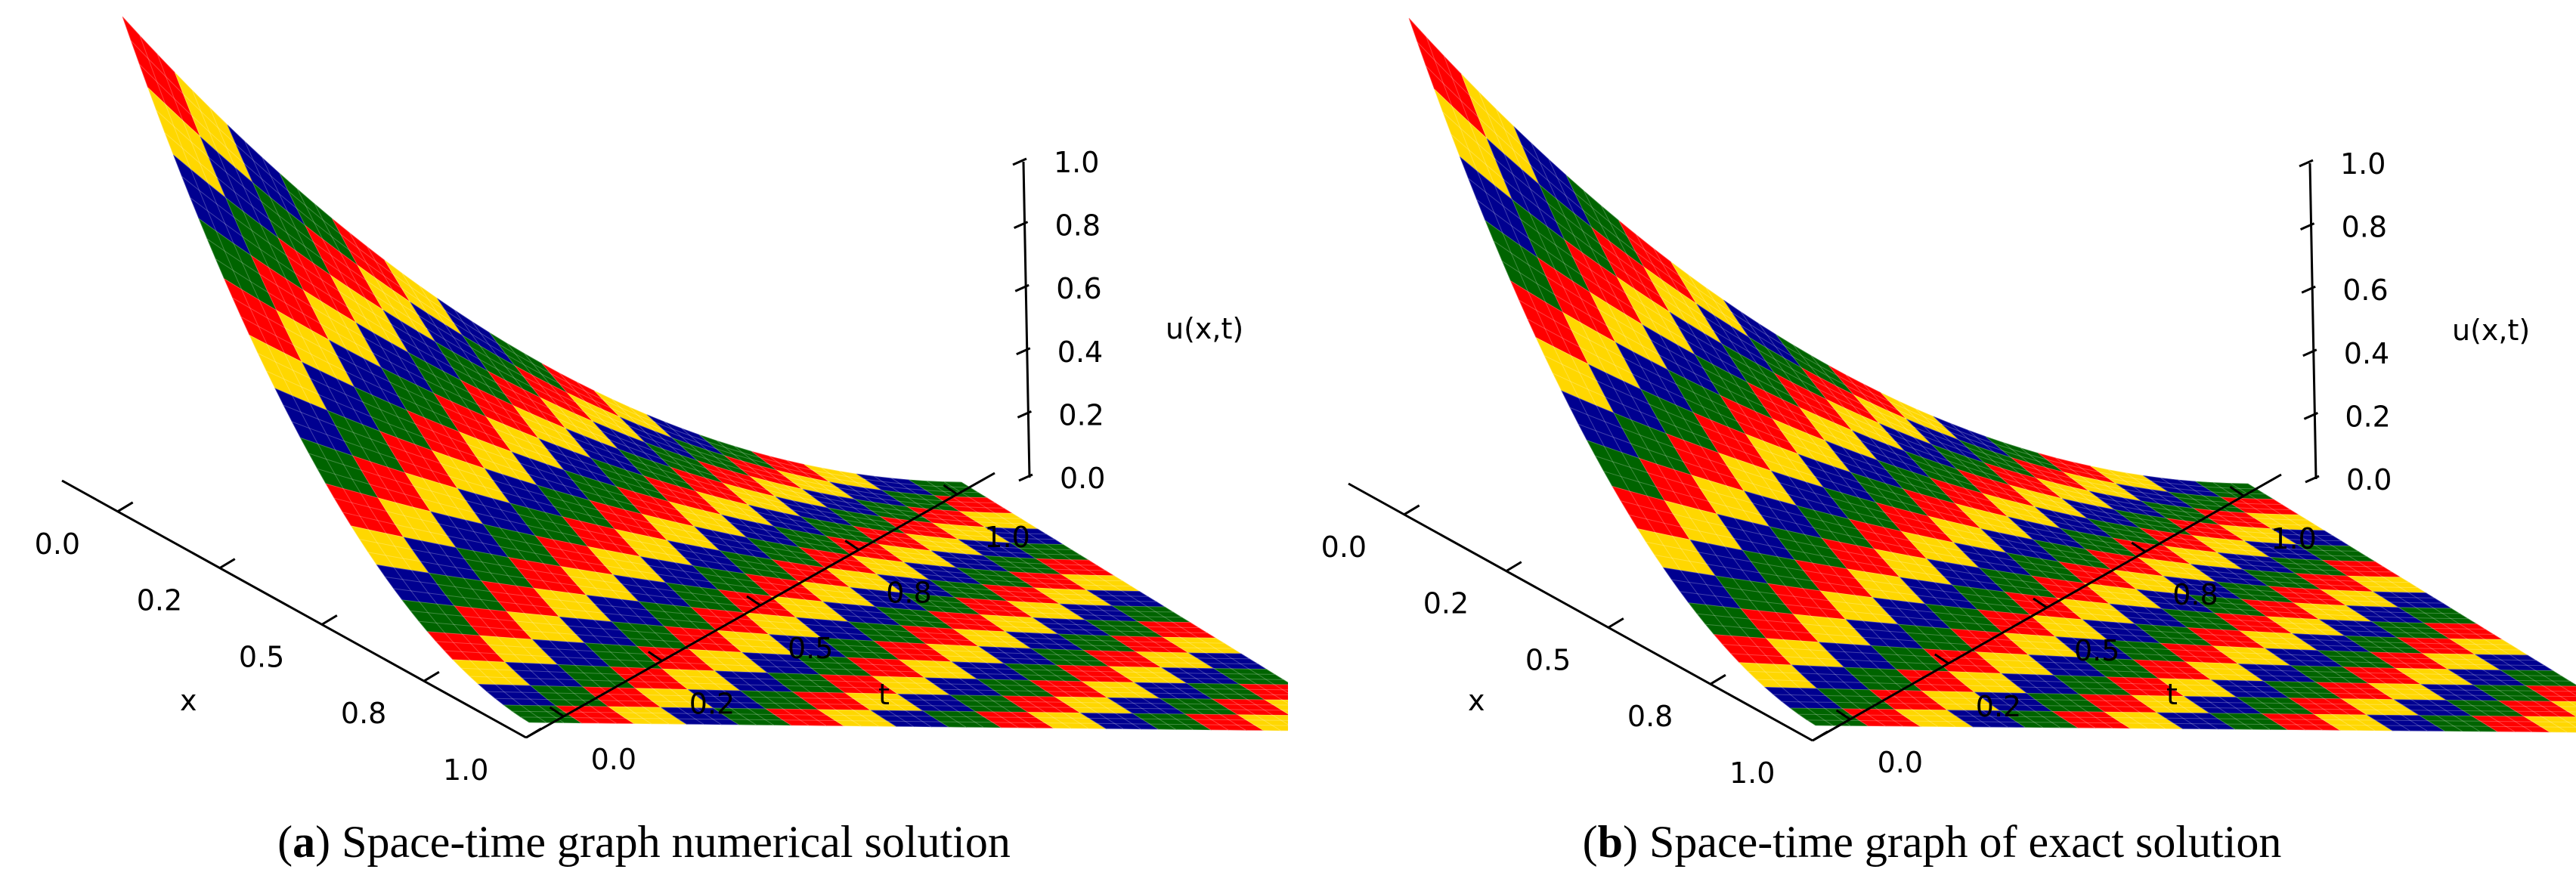  Describe the element at coordinates (294, 609) in the screenshot. I see `x-axis-line` at that location.